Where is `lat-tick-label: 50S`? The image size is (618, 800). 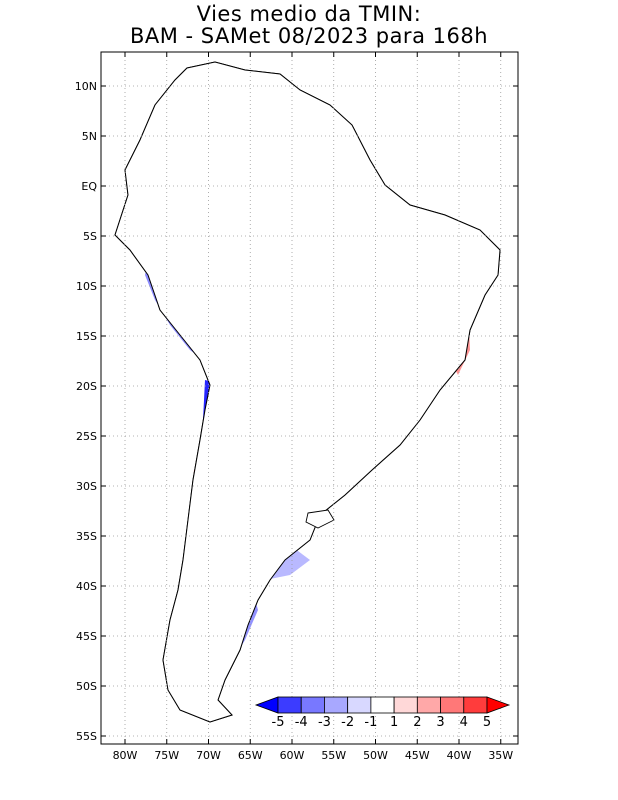
lat-tick-label: 50S is located at coordinates (86, 686).